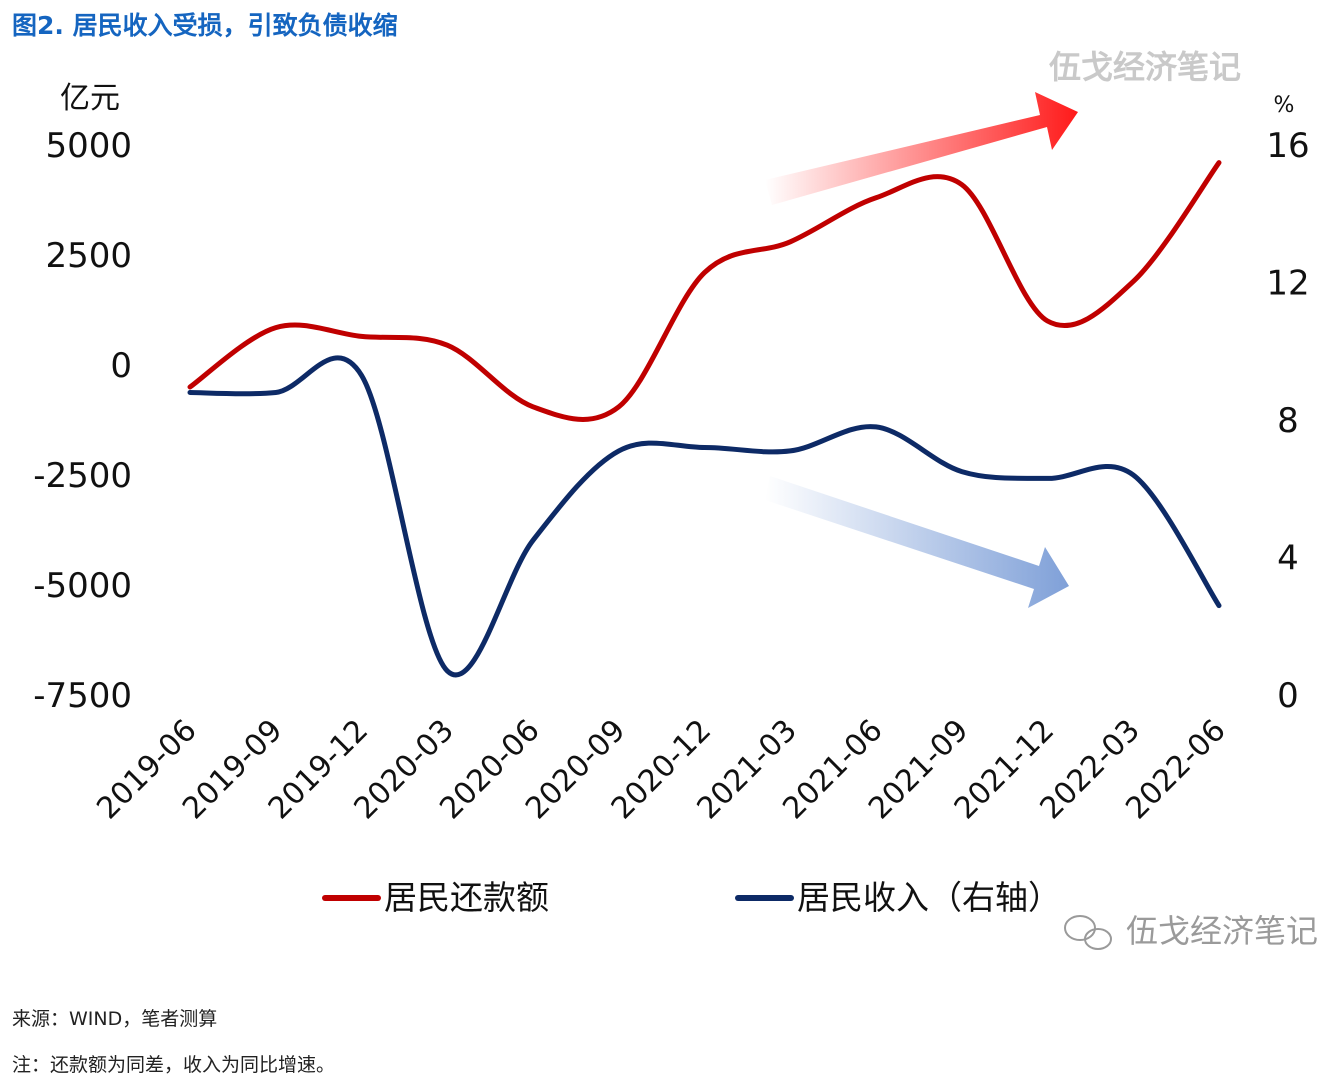 The height and width of the screenshot is (1082, 1340). I want to click on left-tick-label: 0, so click(121, 366).